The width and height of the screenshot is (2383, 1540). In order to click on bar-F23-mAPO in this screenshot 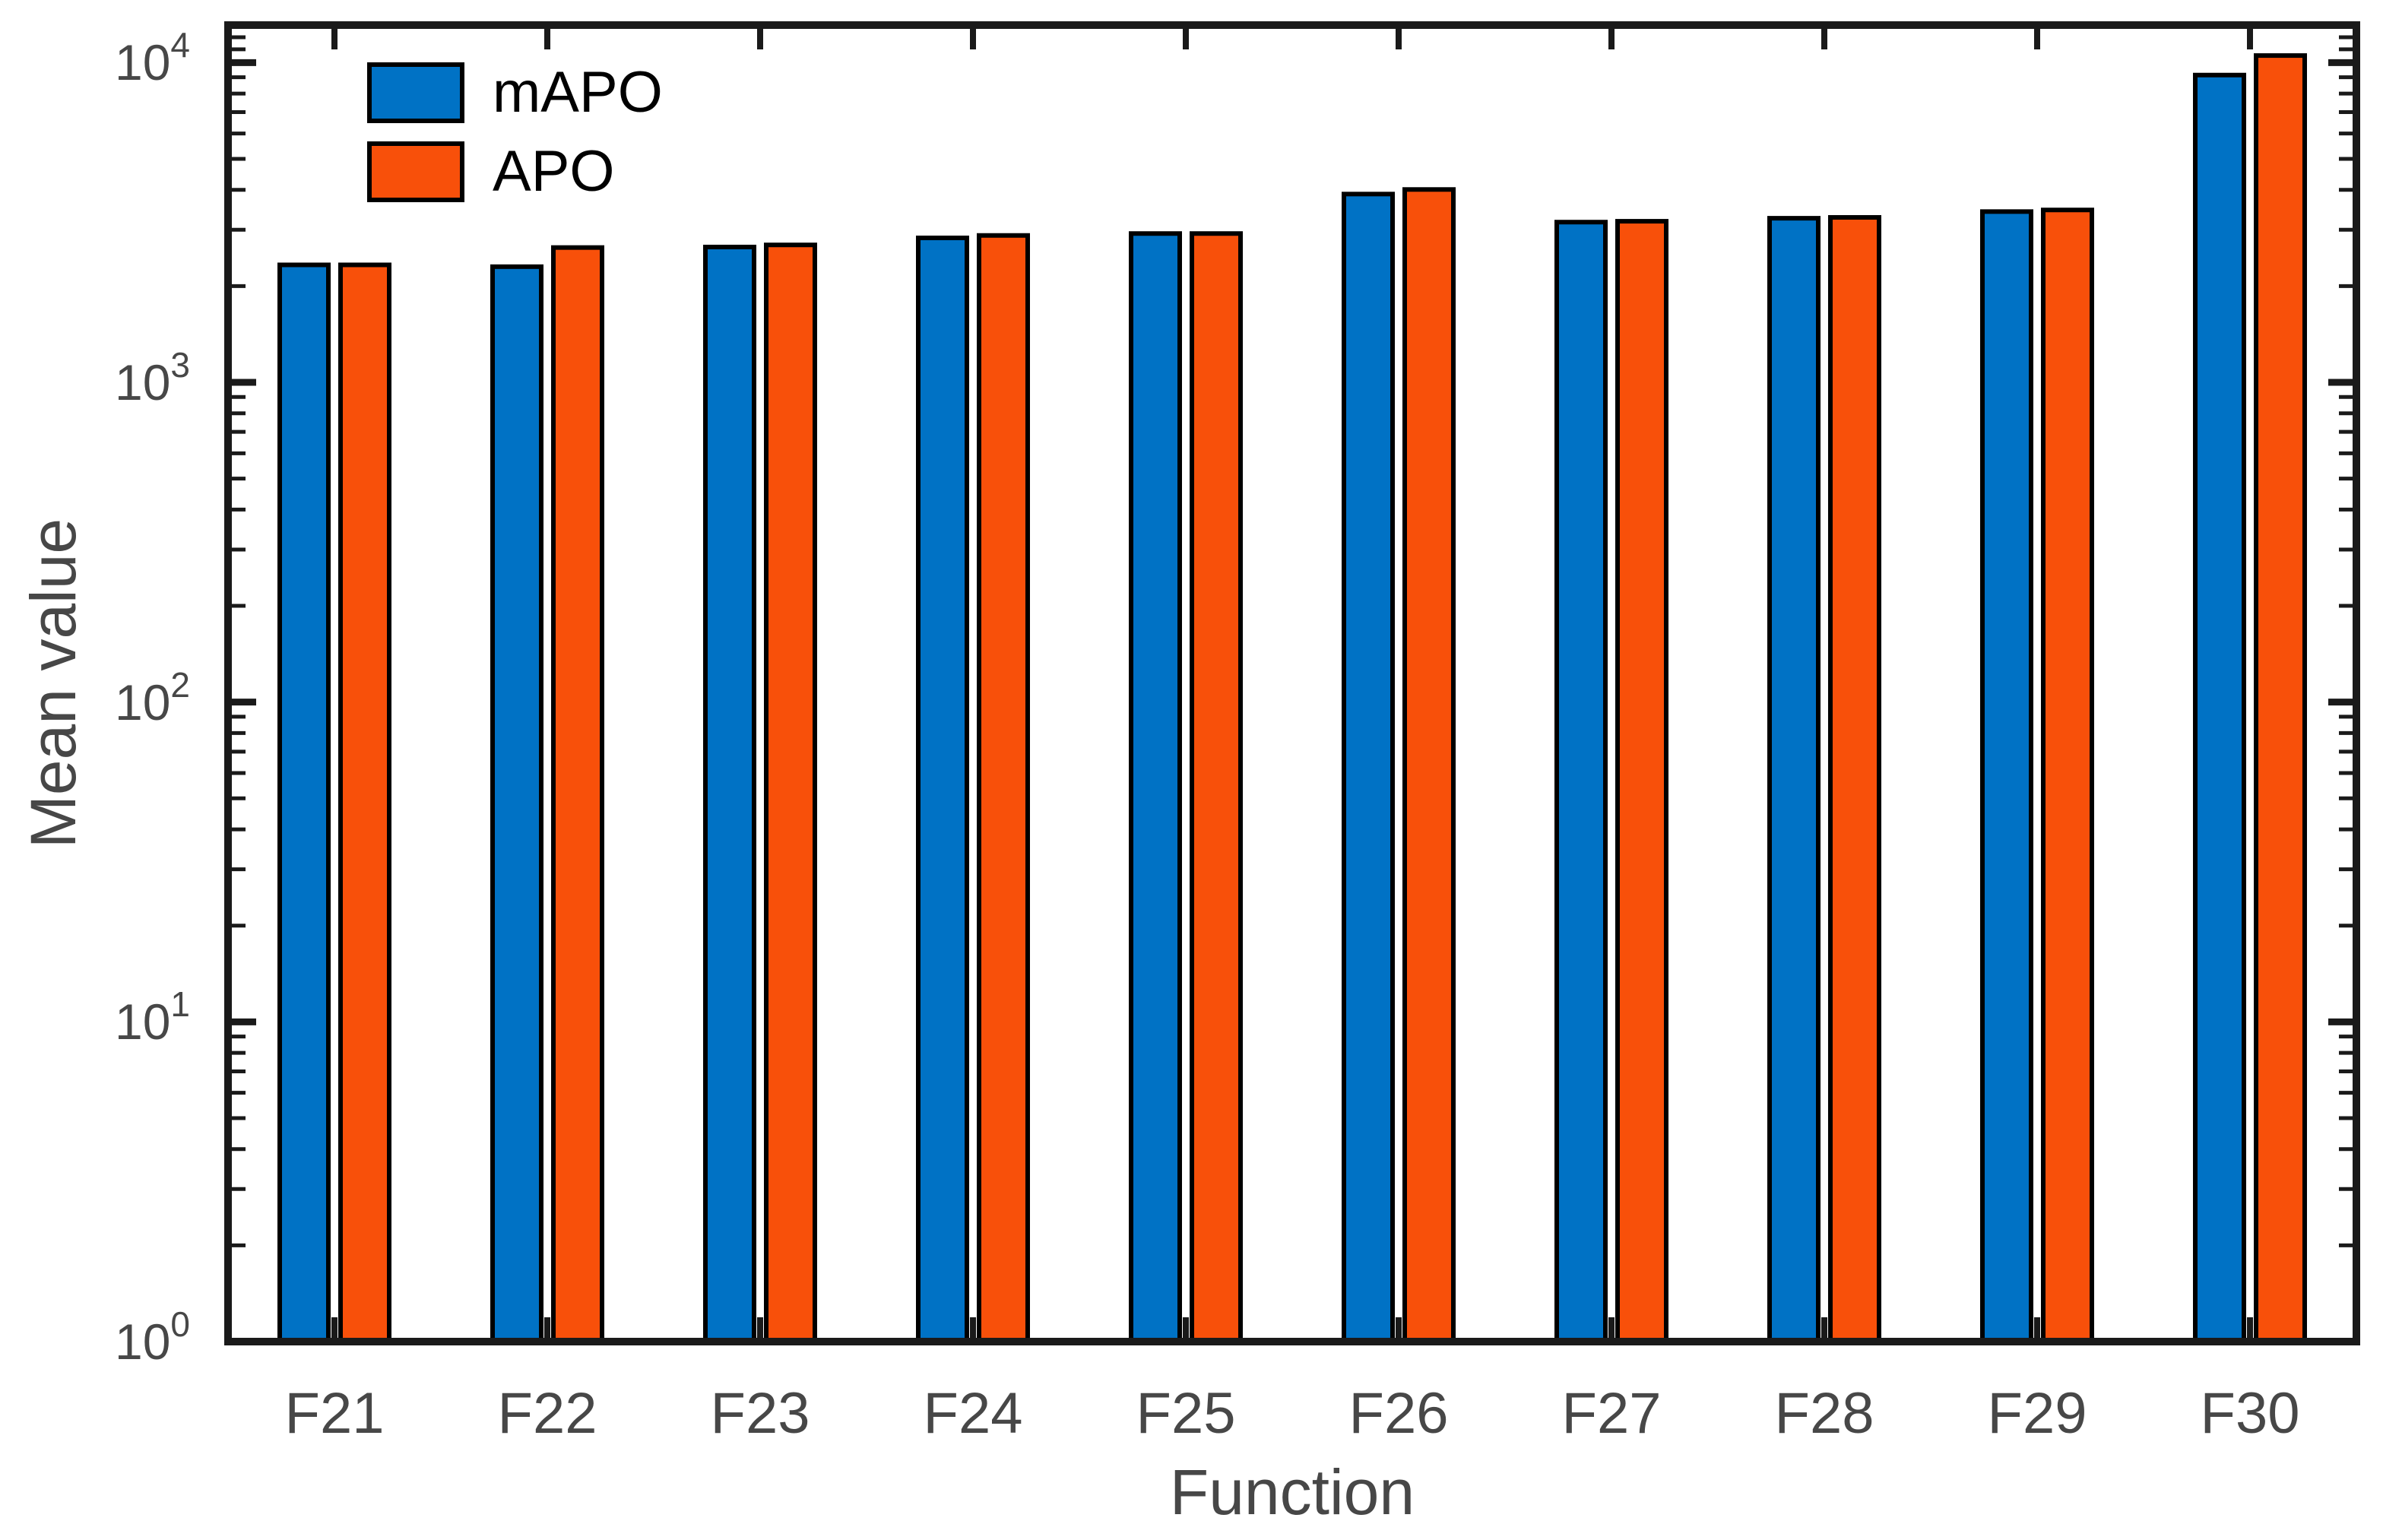, I will do `click(729, 794)`.